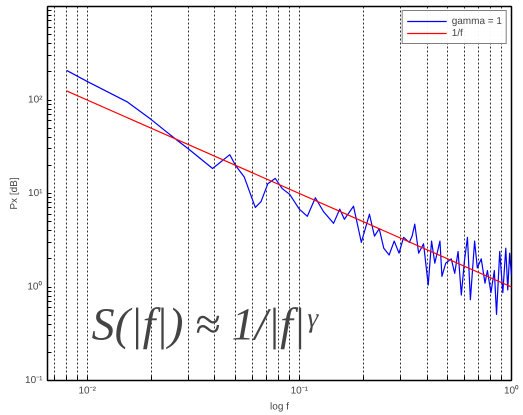 This screenshot has width=523, height=415. What do you see at coordinates (34, 380) in the screenshot?
I see `y-tick-label: 10⁻¹` at bounding box center [34, 380].